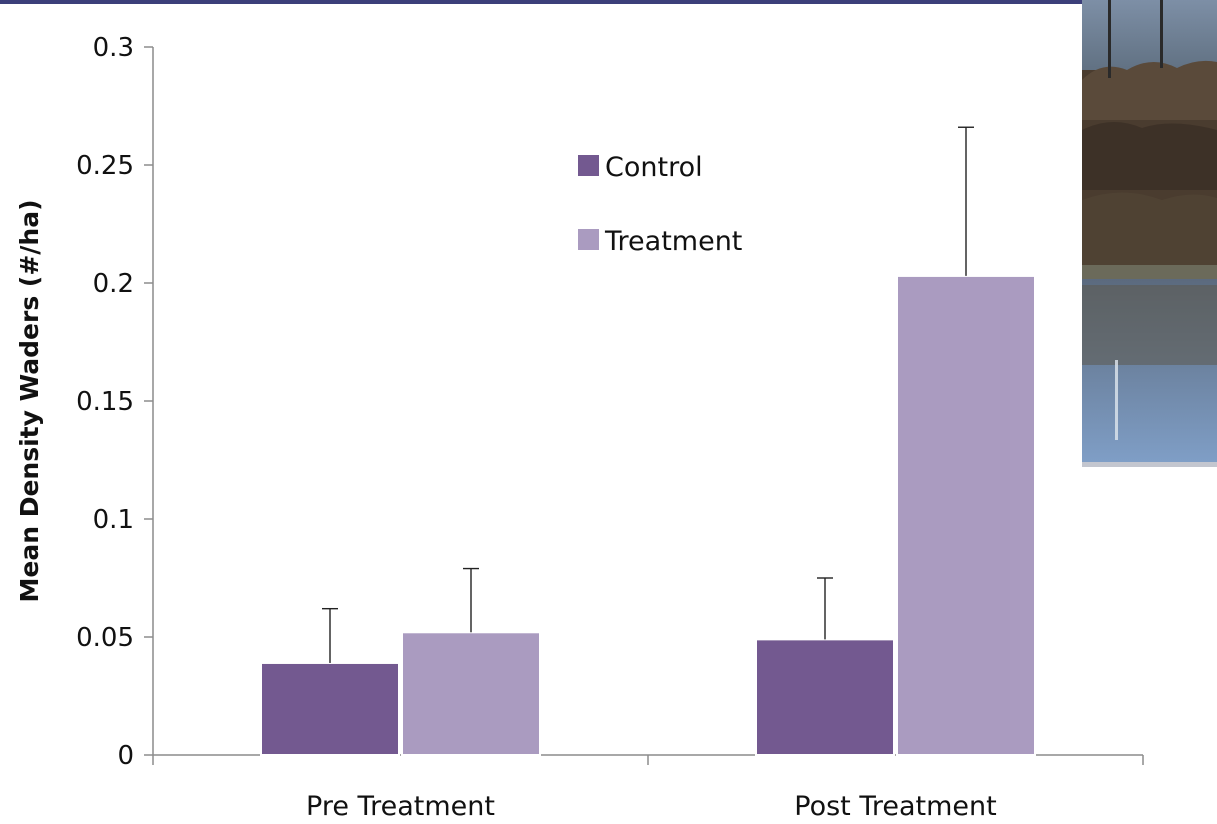  What do you see at coordinates (1149, 231) in the screenshot?
I see `wetland-photo-icon` at bounding box center [1149, 231].